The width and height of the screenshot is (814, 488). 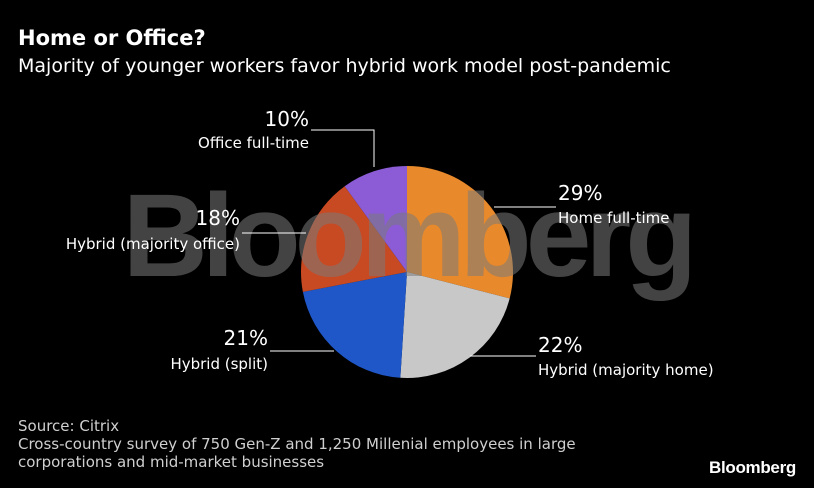 I want to click on slice-category-label: Office full-time, so click(x=253, y=143).